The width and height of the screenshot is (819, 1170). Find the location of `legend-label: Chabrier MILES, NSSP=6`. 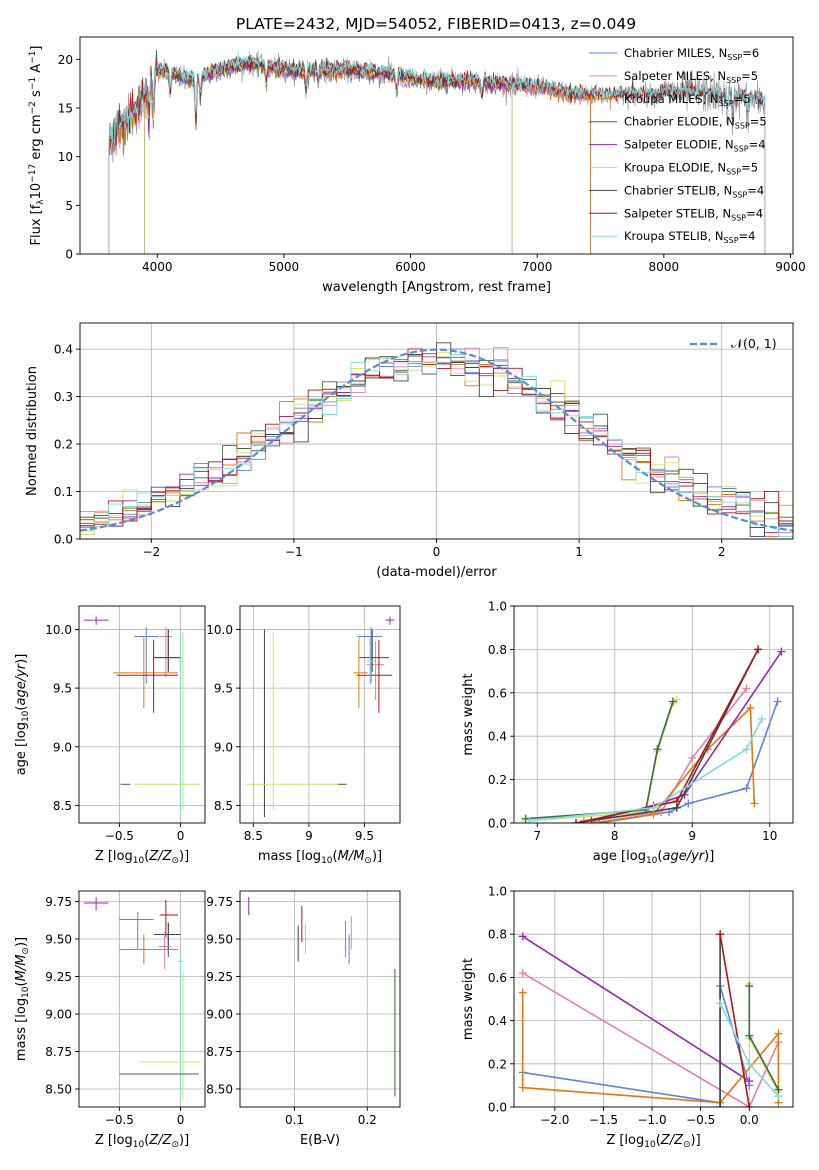

legend-label: Chabrier MILES, NSSP=6 is located at coordinates (691, 54).